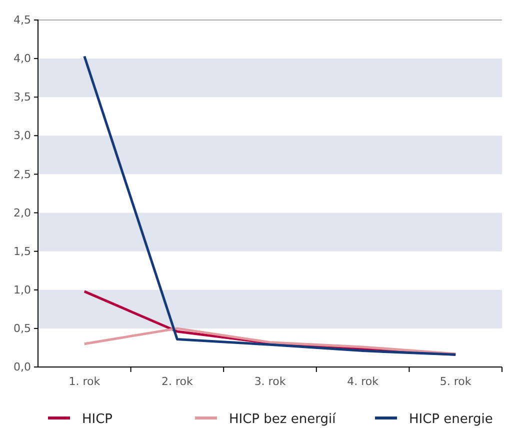 This screenshot has height=430, width=506. Describe the element at coordinates (22, 97) in the screenshot. I see `y-tick-label: 3,5` at that location.